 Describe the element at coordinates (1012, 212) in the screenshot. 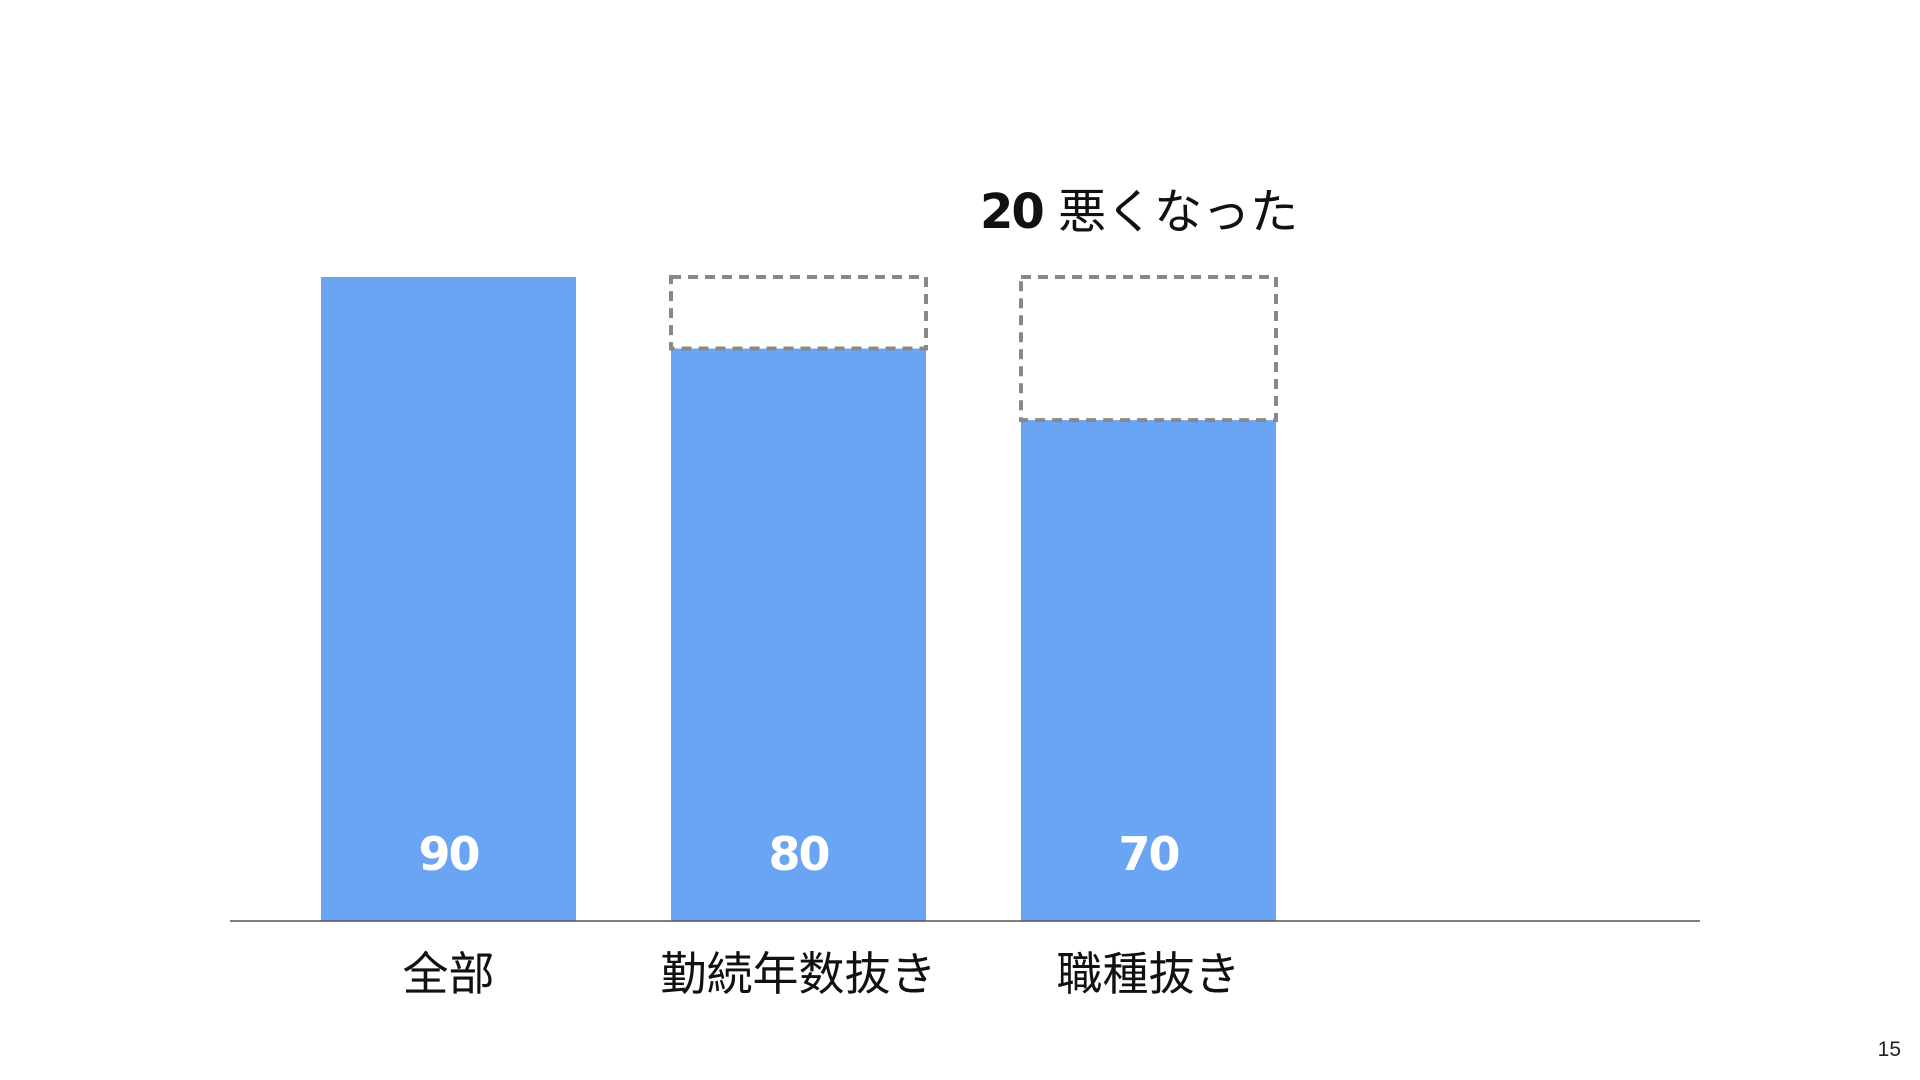

I see `difference-value: 20` at that location.